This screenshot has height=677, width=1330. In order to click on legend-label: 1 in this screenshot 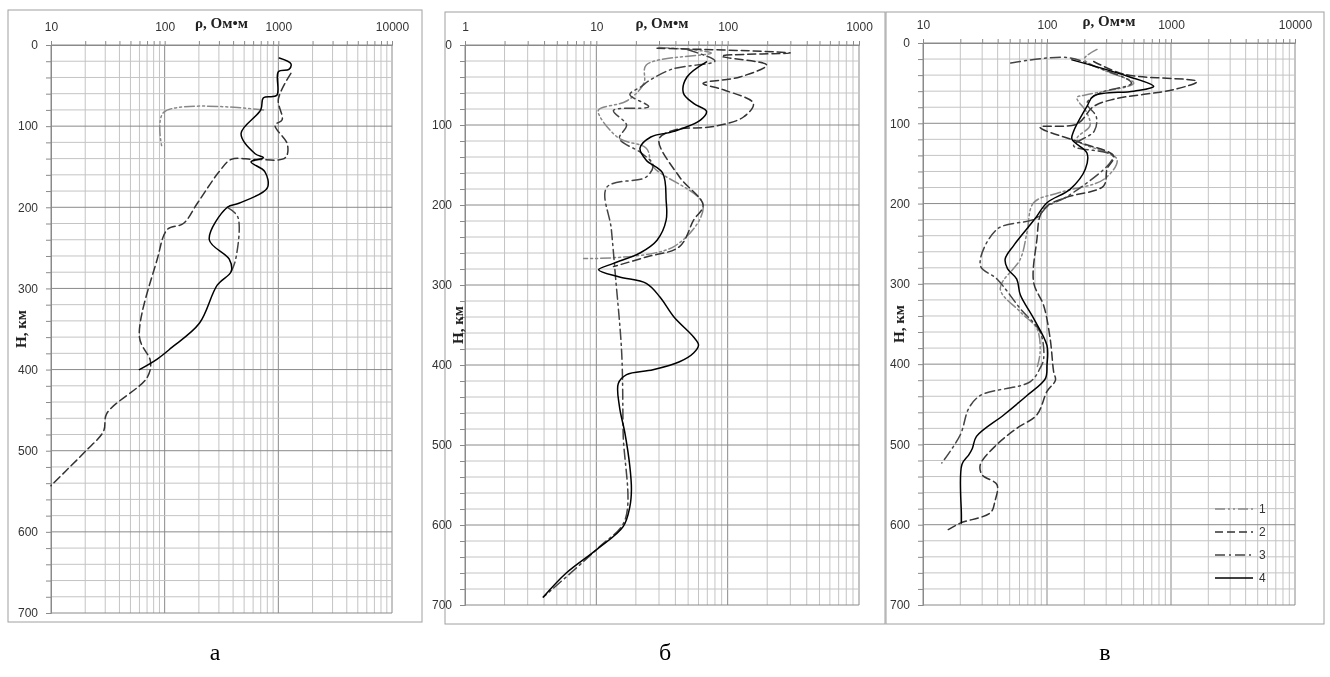, I will do `click(1262, 509)`.